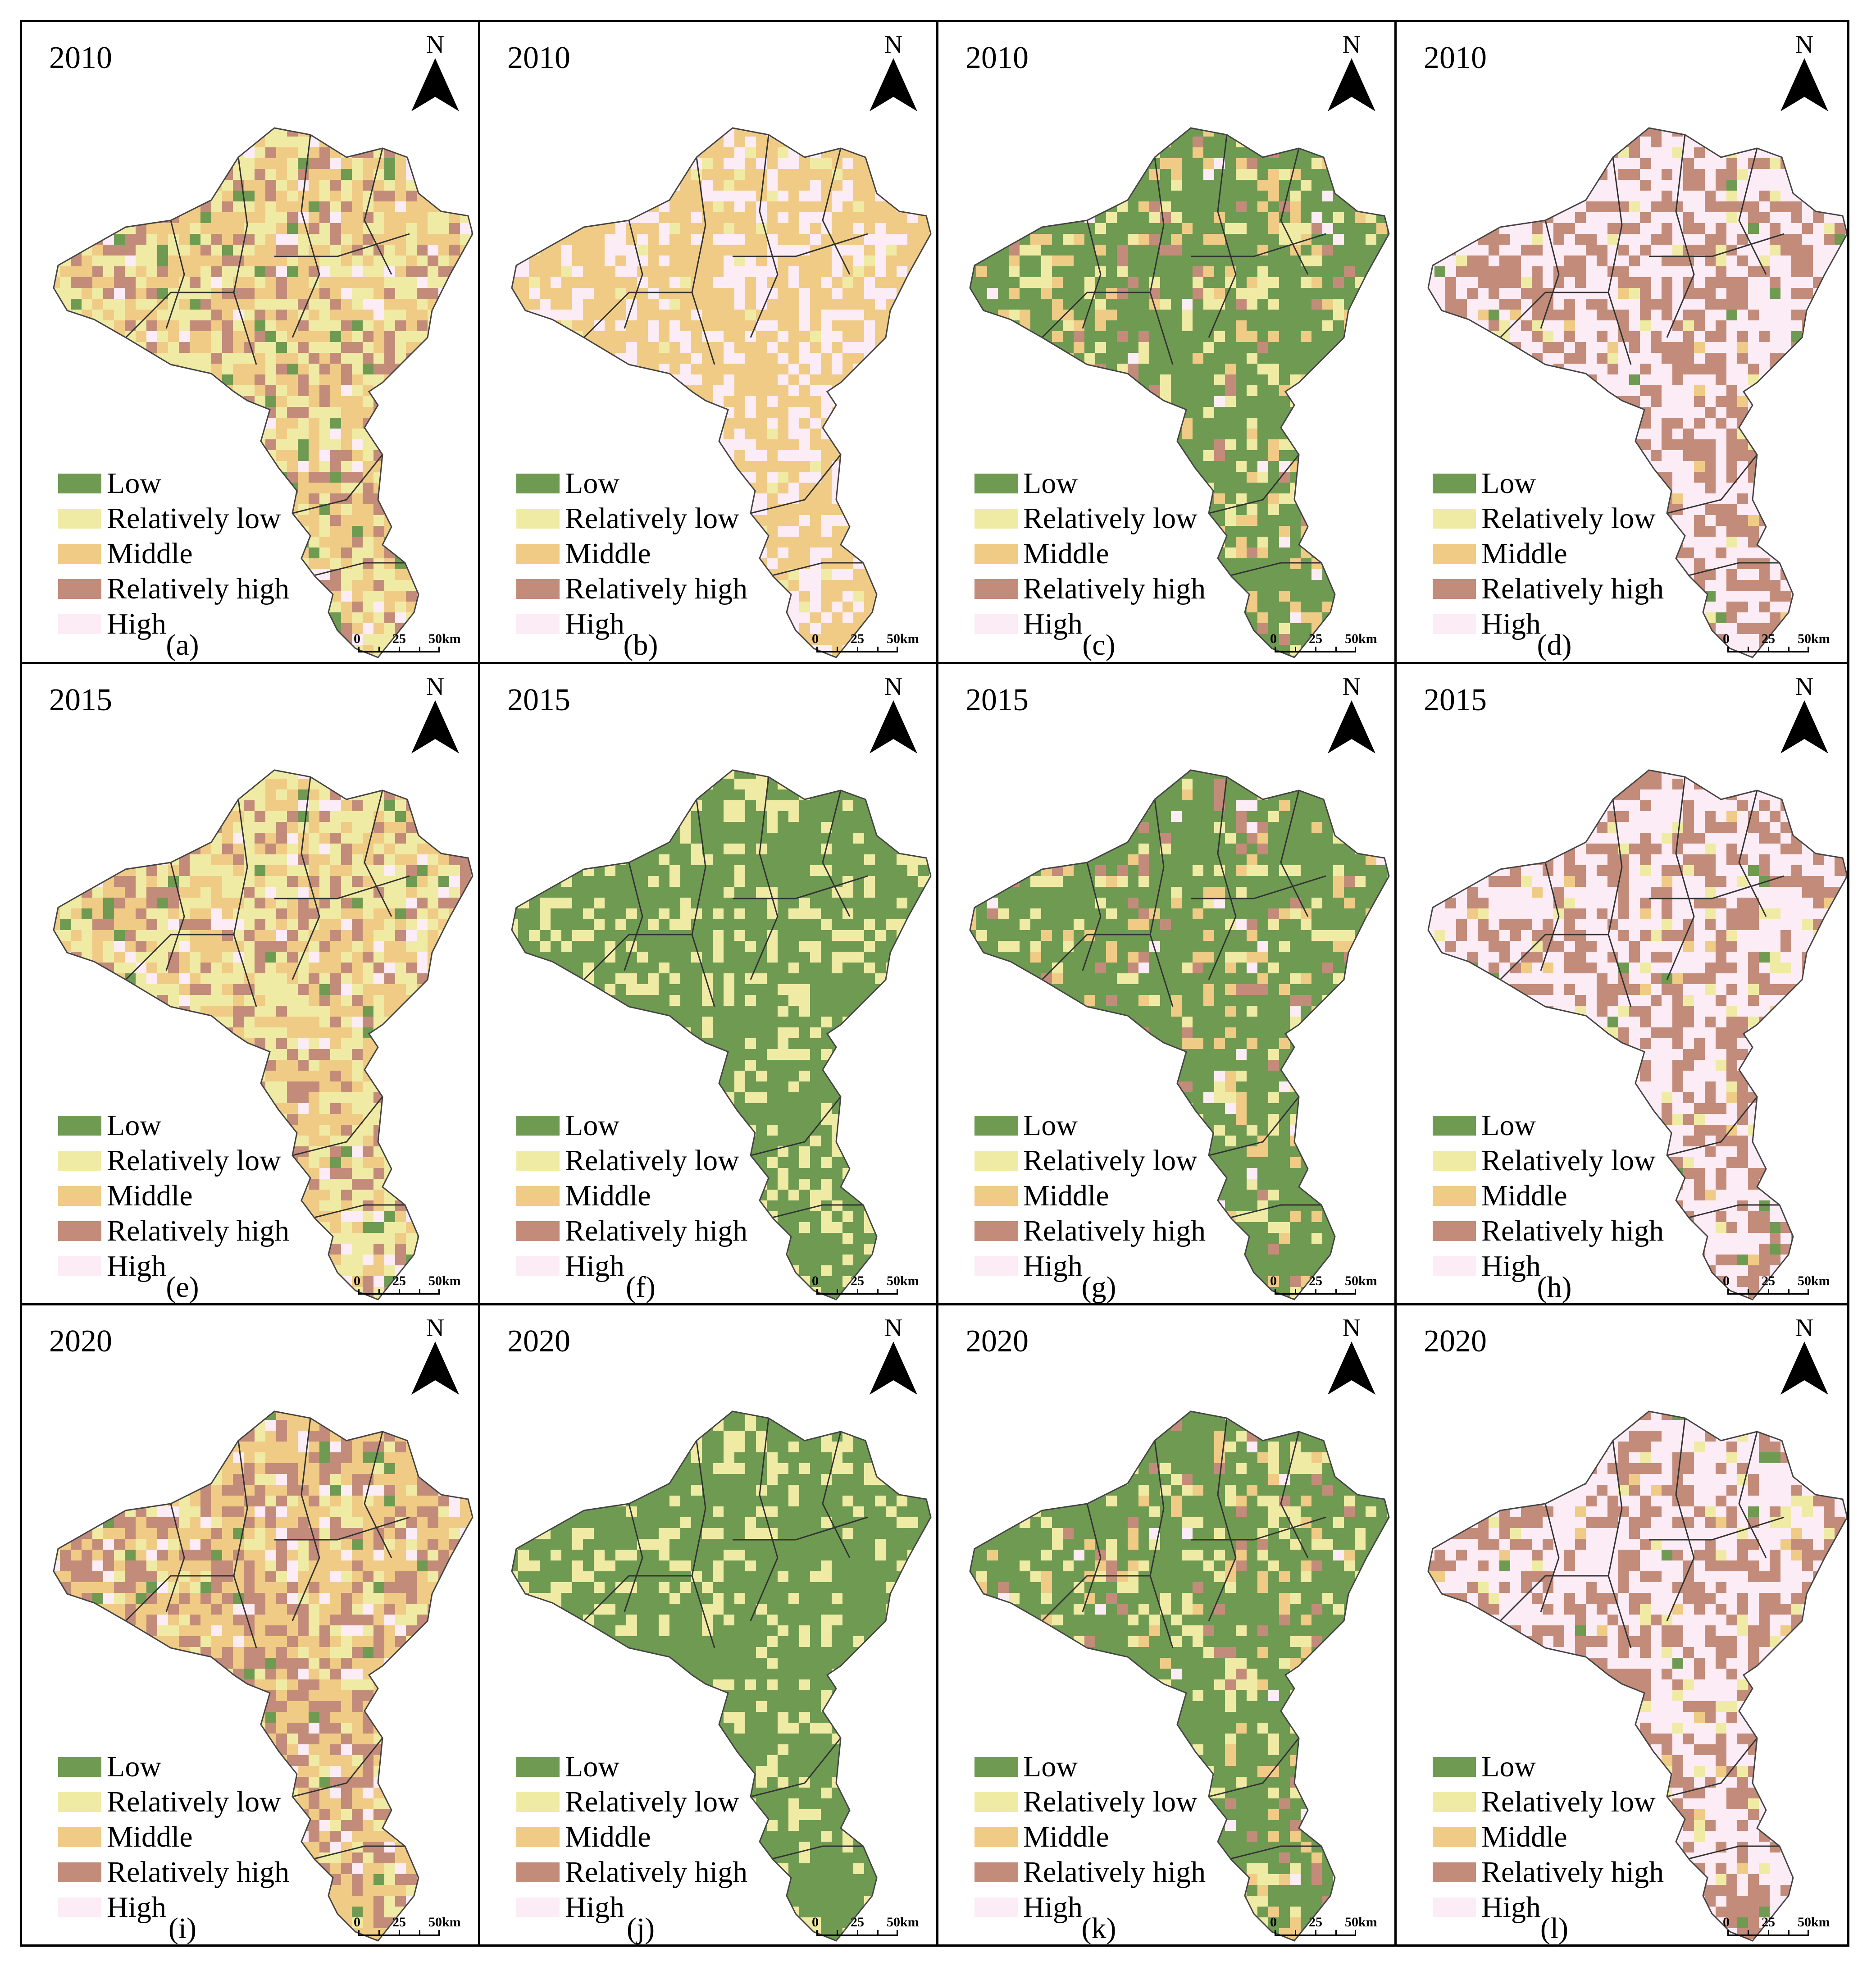 Image resolution: width=1876 pixels, height=1971 pixels. I want to click on legend-item-low: Low, so click(1548, 483).